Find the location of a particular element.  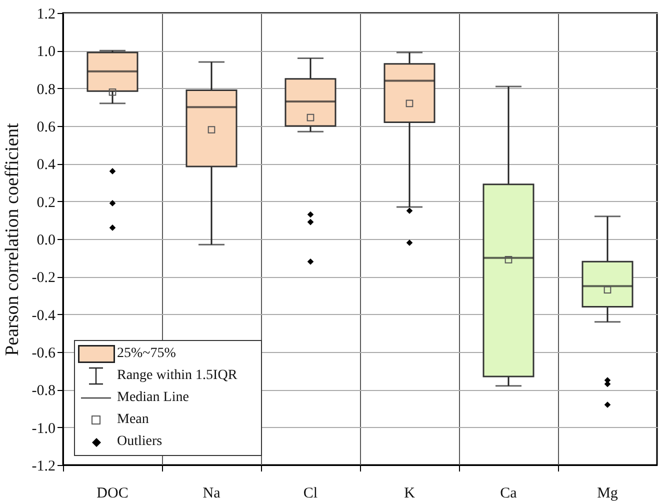

y-tick-label: -0.2 is located at coordinates (44, 278).